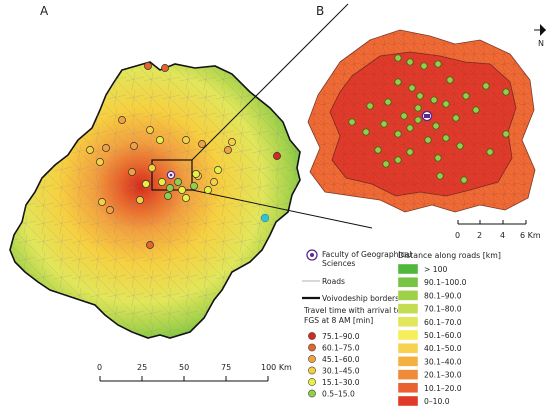  I want to click on main-scale-tick-100: 100 Km, so click(276, 367).